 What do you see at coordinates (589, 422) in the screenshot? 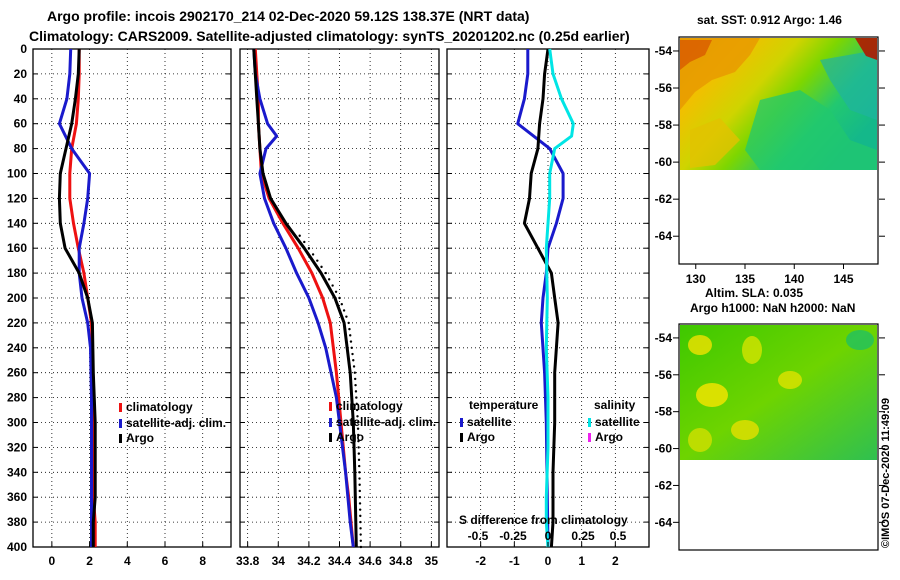
I see `legend-swatch-salinity-satellite` at bounding box center [589, 422].